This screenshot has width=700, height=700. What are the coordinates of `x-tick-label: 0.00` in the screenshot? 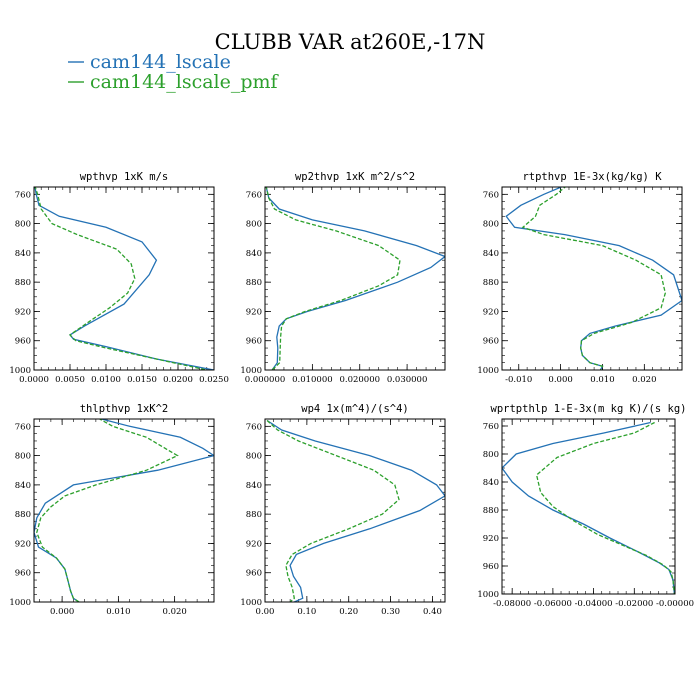 It's located at (265, 612).